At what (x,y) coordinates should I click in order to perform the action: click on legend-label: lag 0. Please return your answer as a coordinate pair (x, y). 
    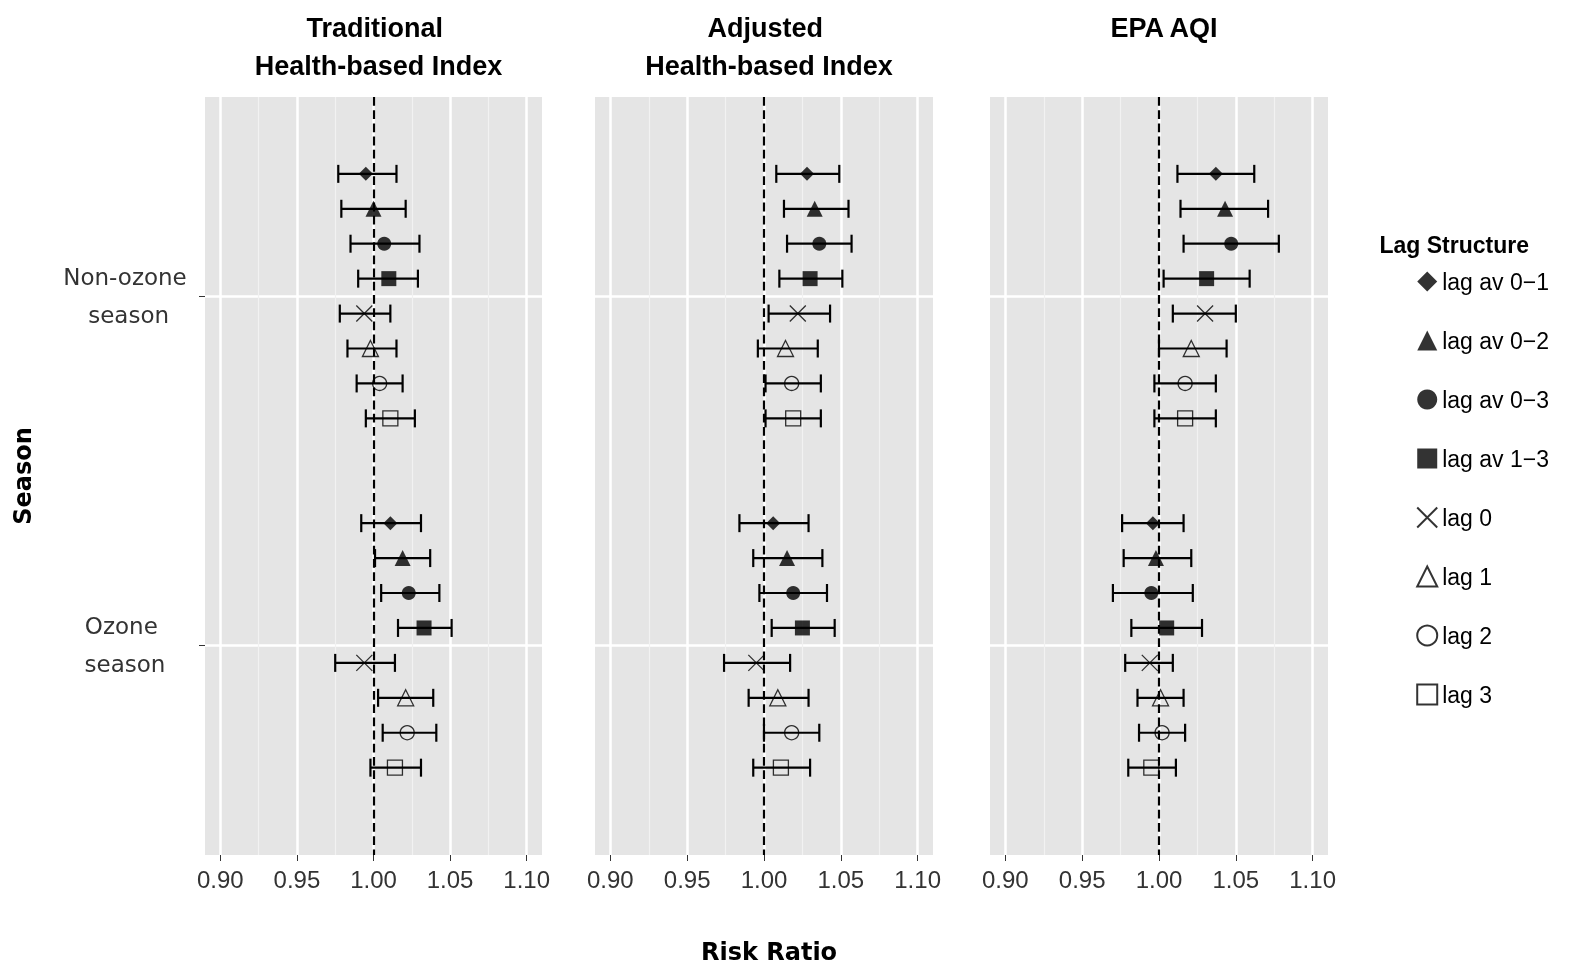
    Looking at the image, I should click on (1467, 517).